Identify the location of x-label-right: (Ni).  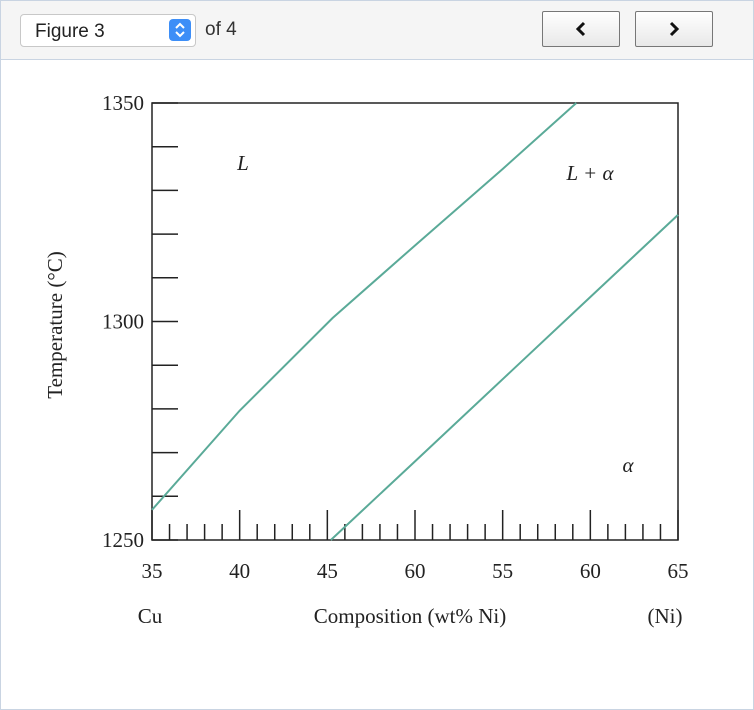
(665, 616).